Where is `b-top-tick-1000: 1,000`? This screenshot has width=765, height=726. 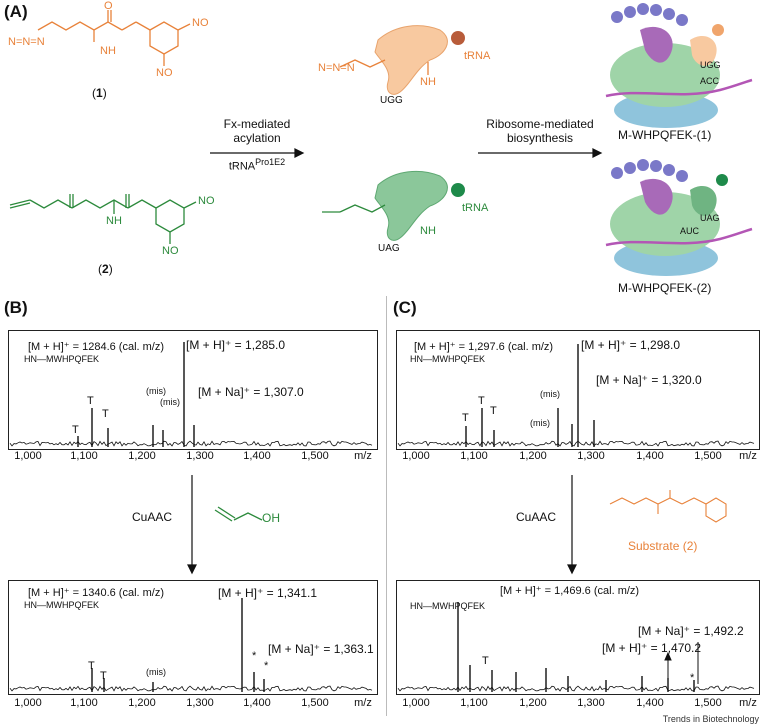 b-top-tick-1000: 1,000 is located at coordinates (28, 456).